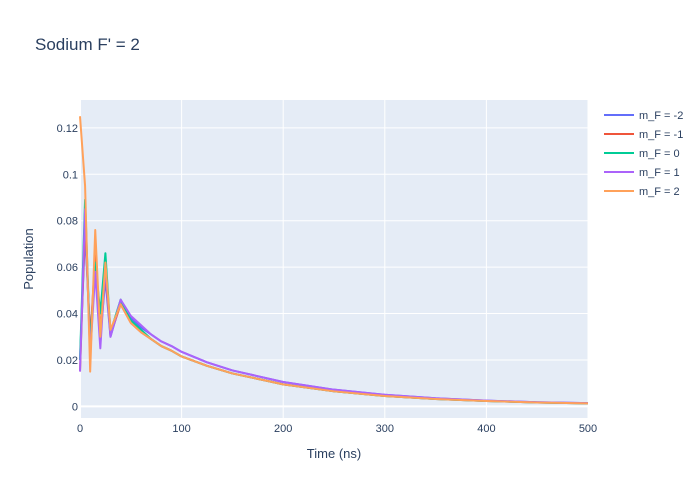  I want to click on x-tick-label: 300, so click(385, 429).